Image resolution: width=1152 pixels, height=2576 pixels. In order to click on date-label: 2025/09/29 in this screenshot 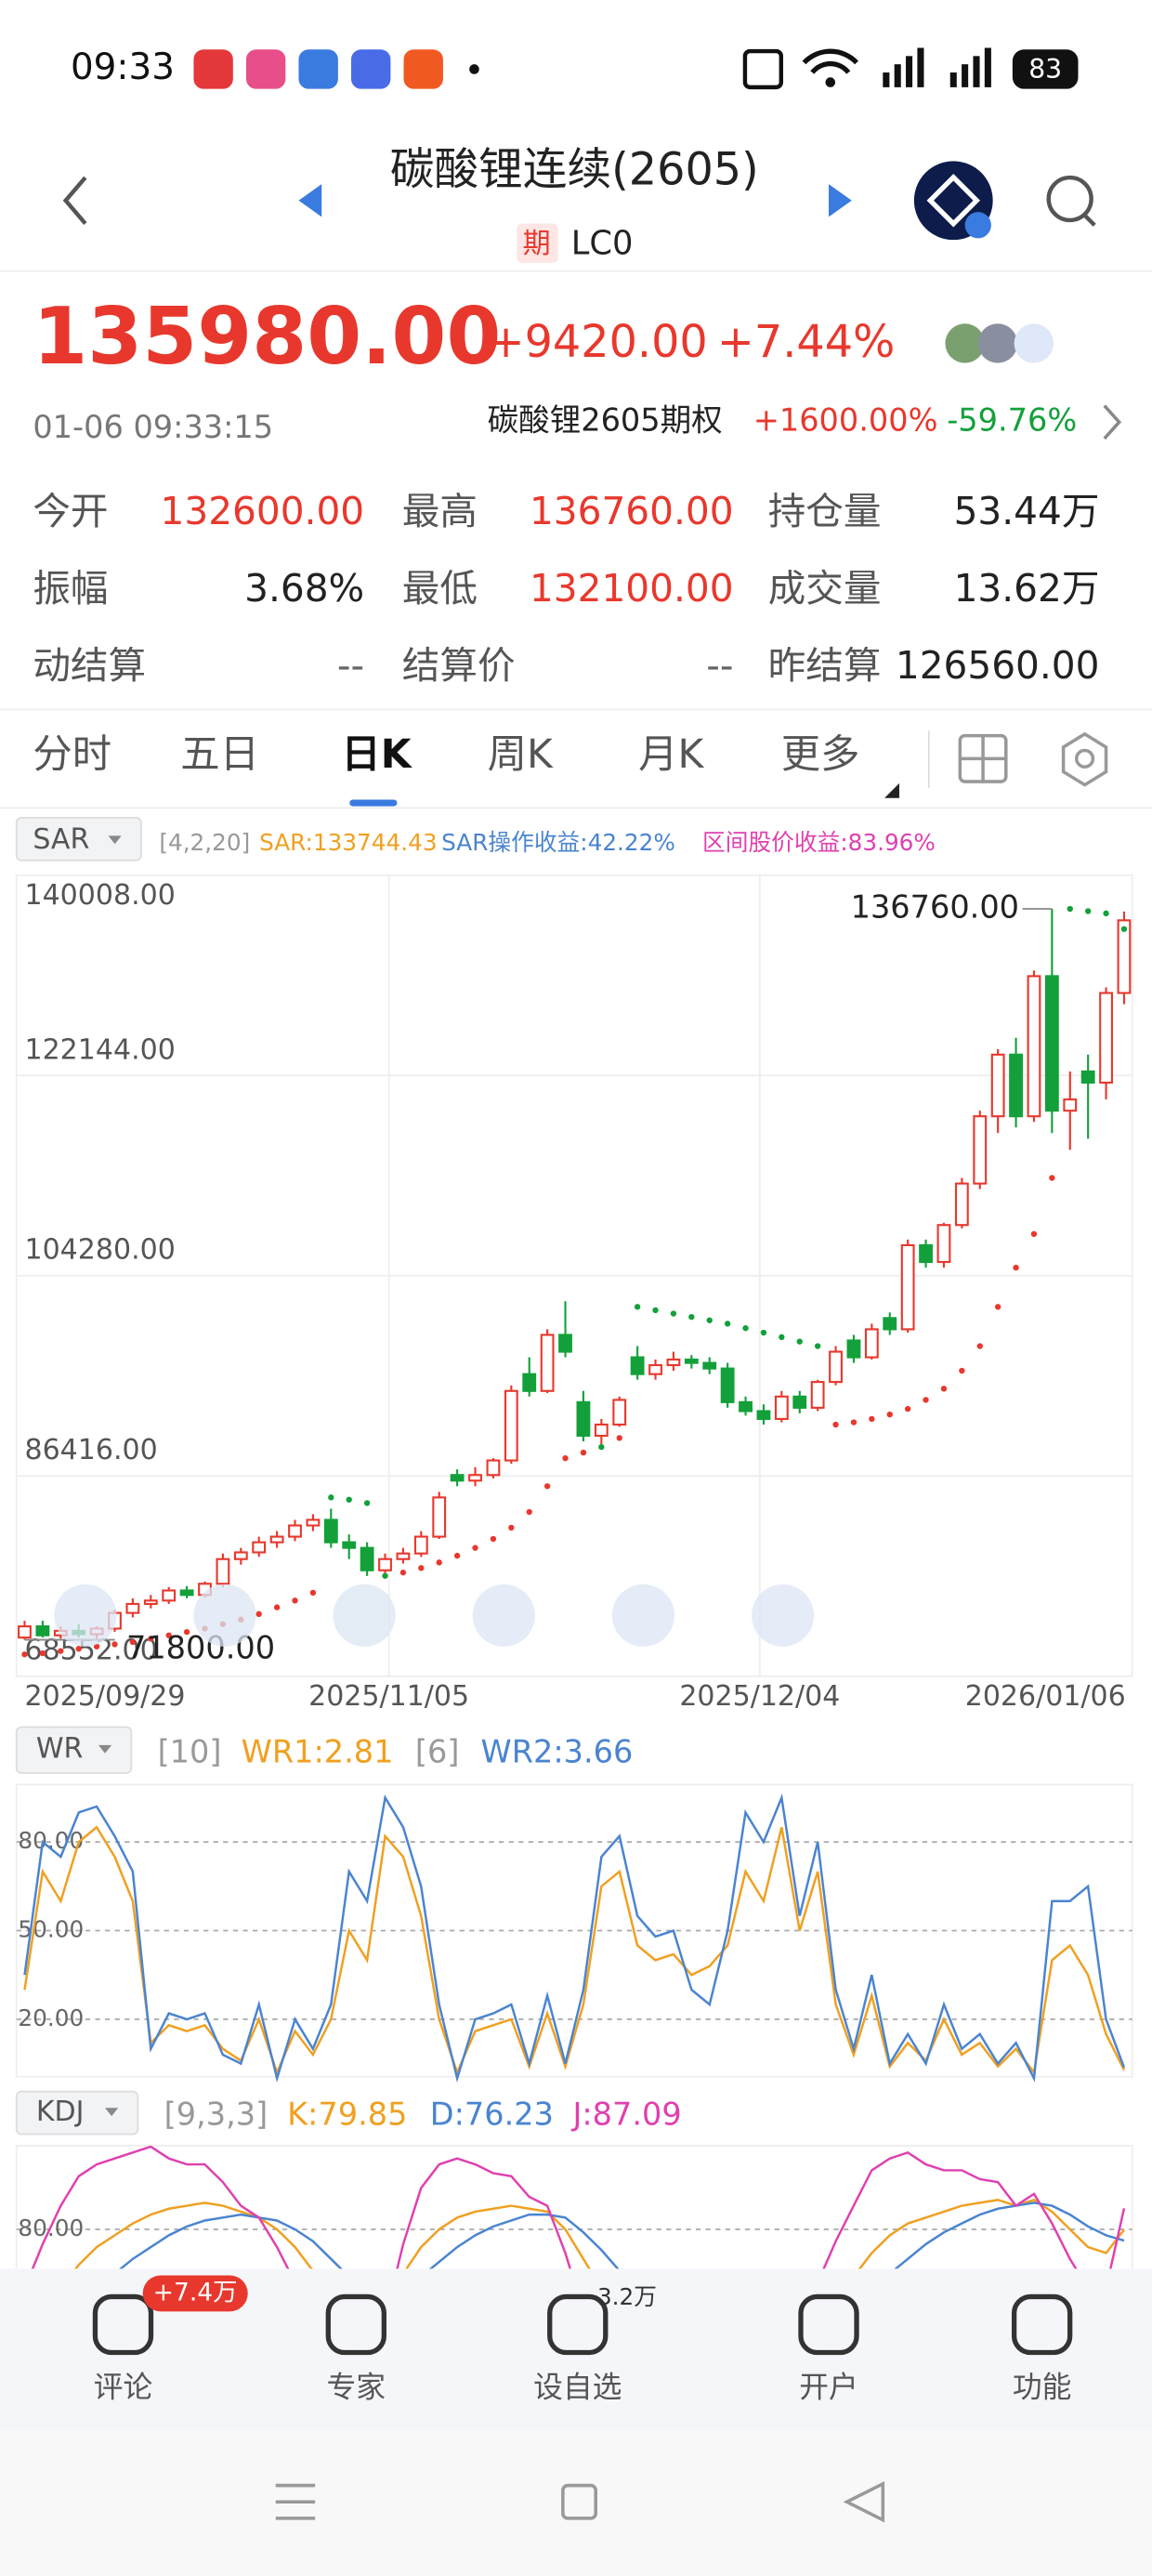, I will do `click(104, 1696)`.